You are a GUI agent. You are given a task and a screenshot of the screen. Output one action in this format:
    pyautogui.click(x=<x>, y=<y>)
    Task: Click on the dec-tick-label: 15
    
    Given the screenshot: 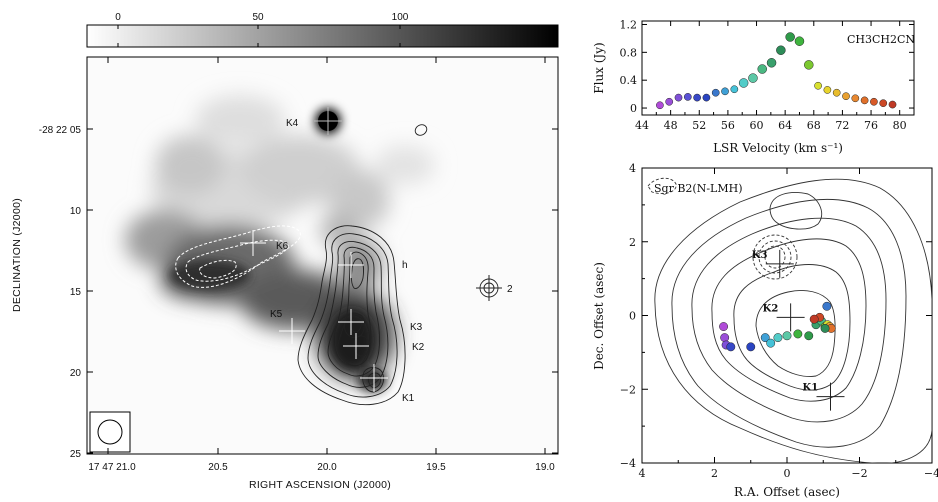 What is the action you would take?
    pyautogui.click(x=76, y=292)
    